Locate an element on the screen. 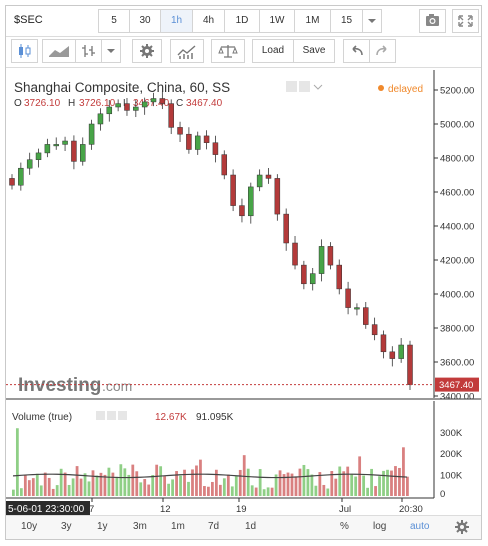 The image size is (488, 546). range-3m: 3m is located at coordinates (140, 526).